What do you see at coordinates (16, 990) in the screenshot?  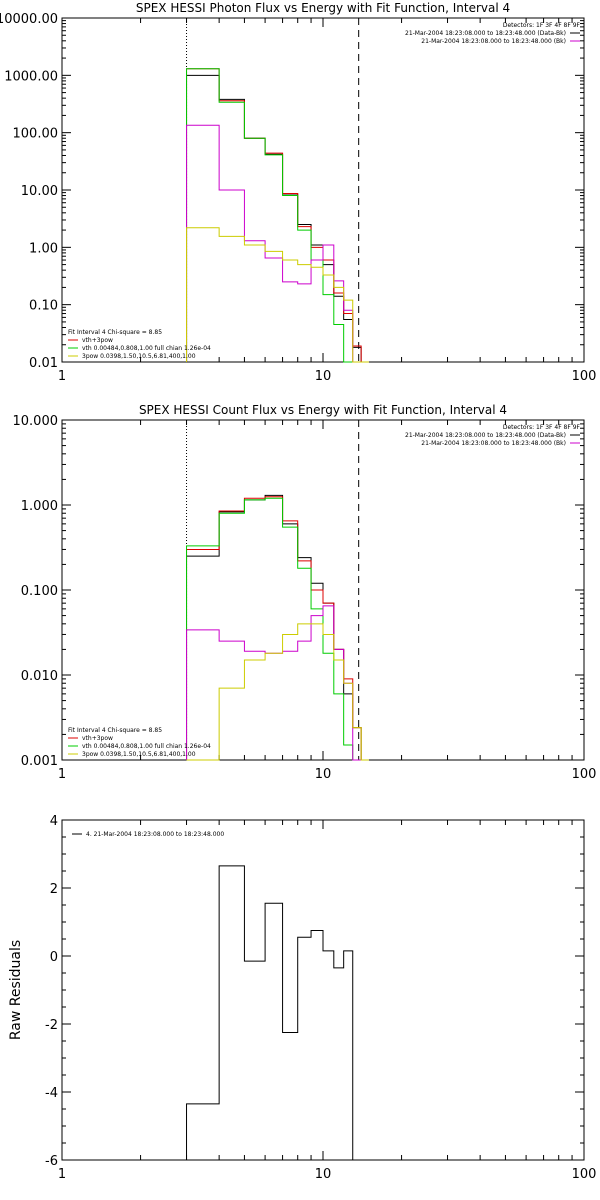 I see `y-axis-label: Raw Residuals` at bounding box center [16, 990].